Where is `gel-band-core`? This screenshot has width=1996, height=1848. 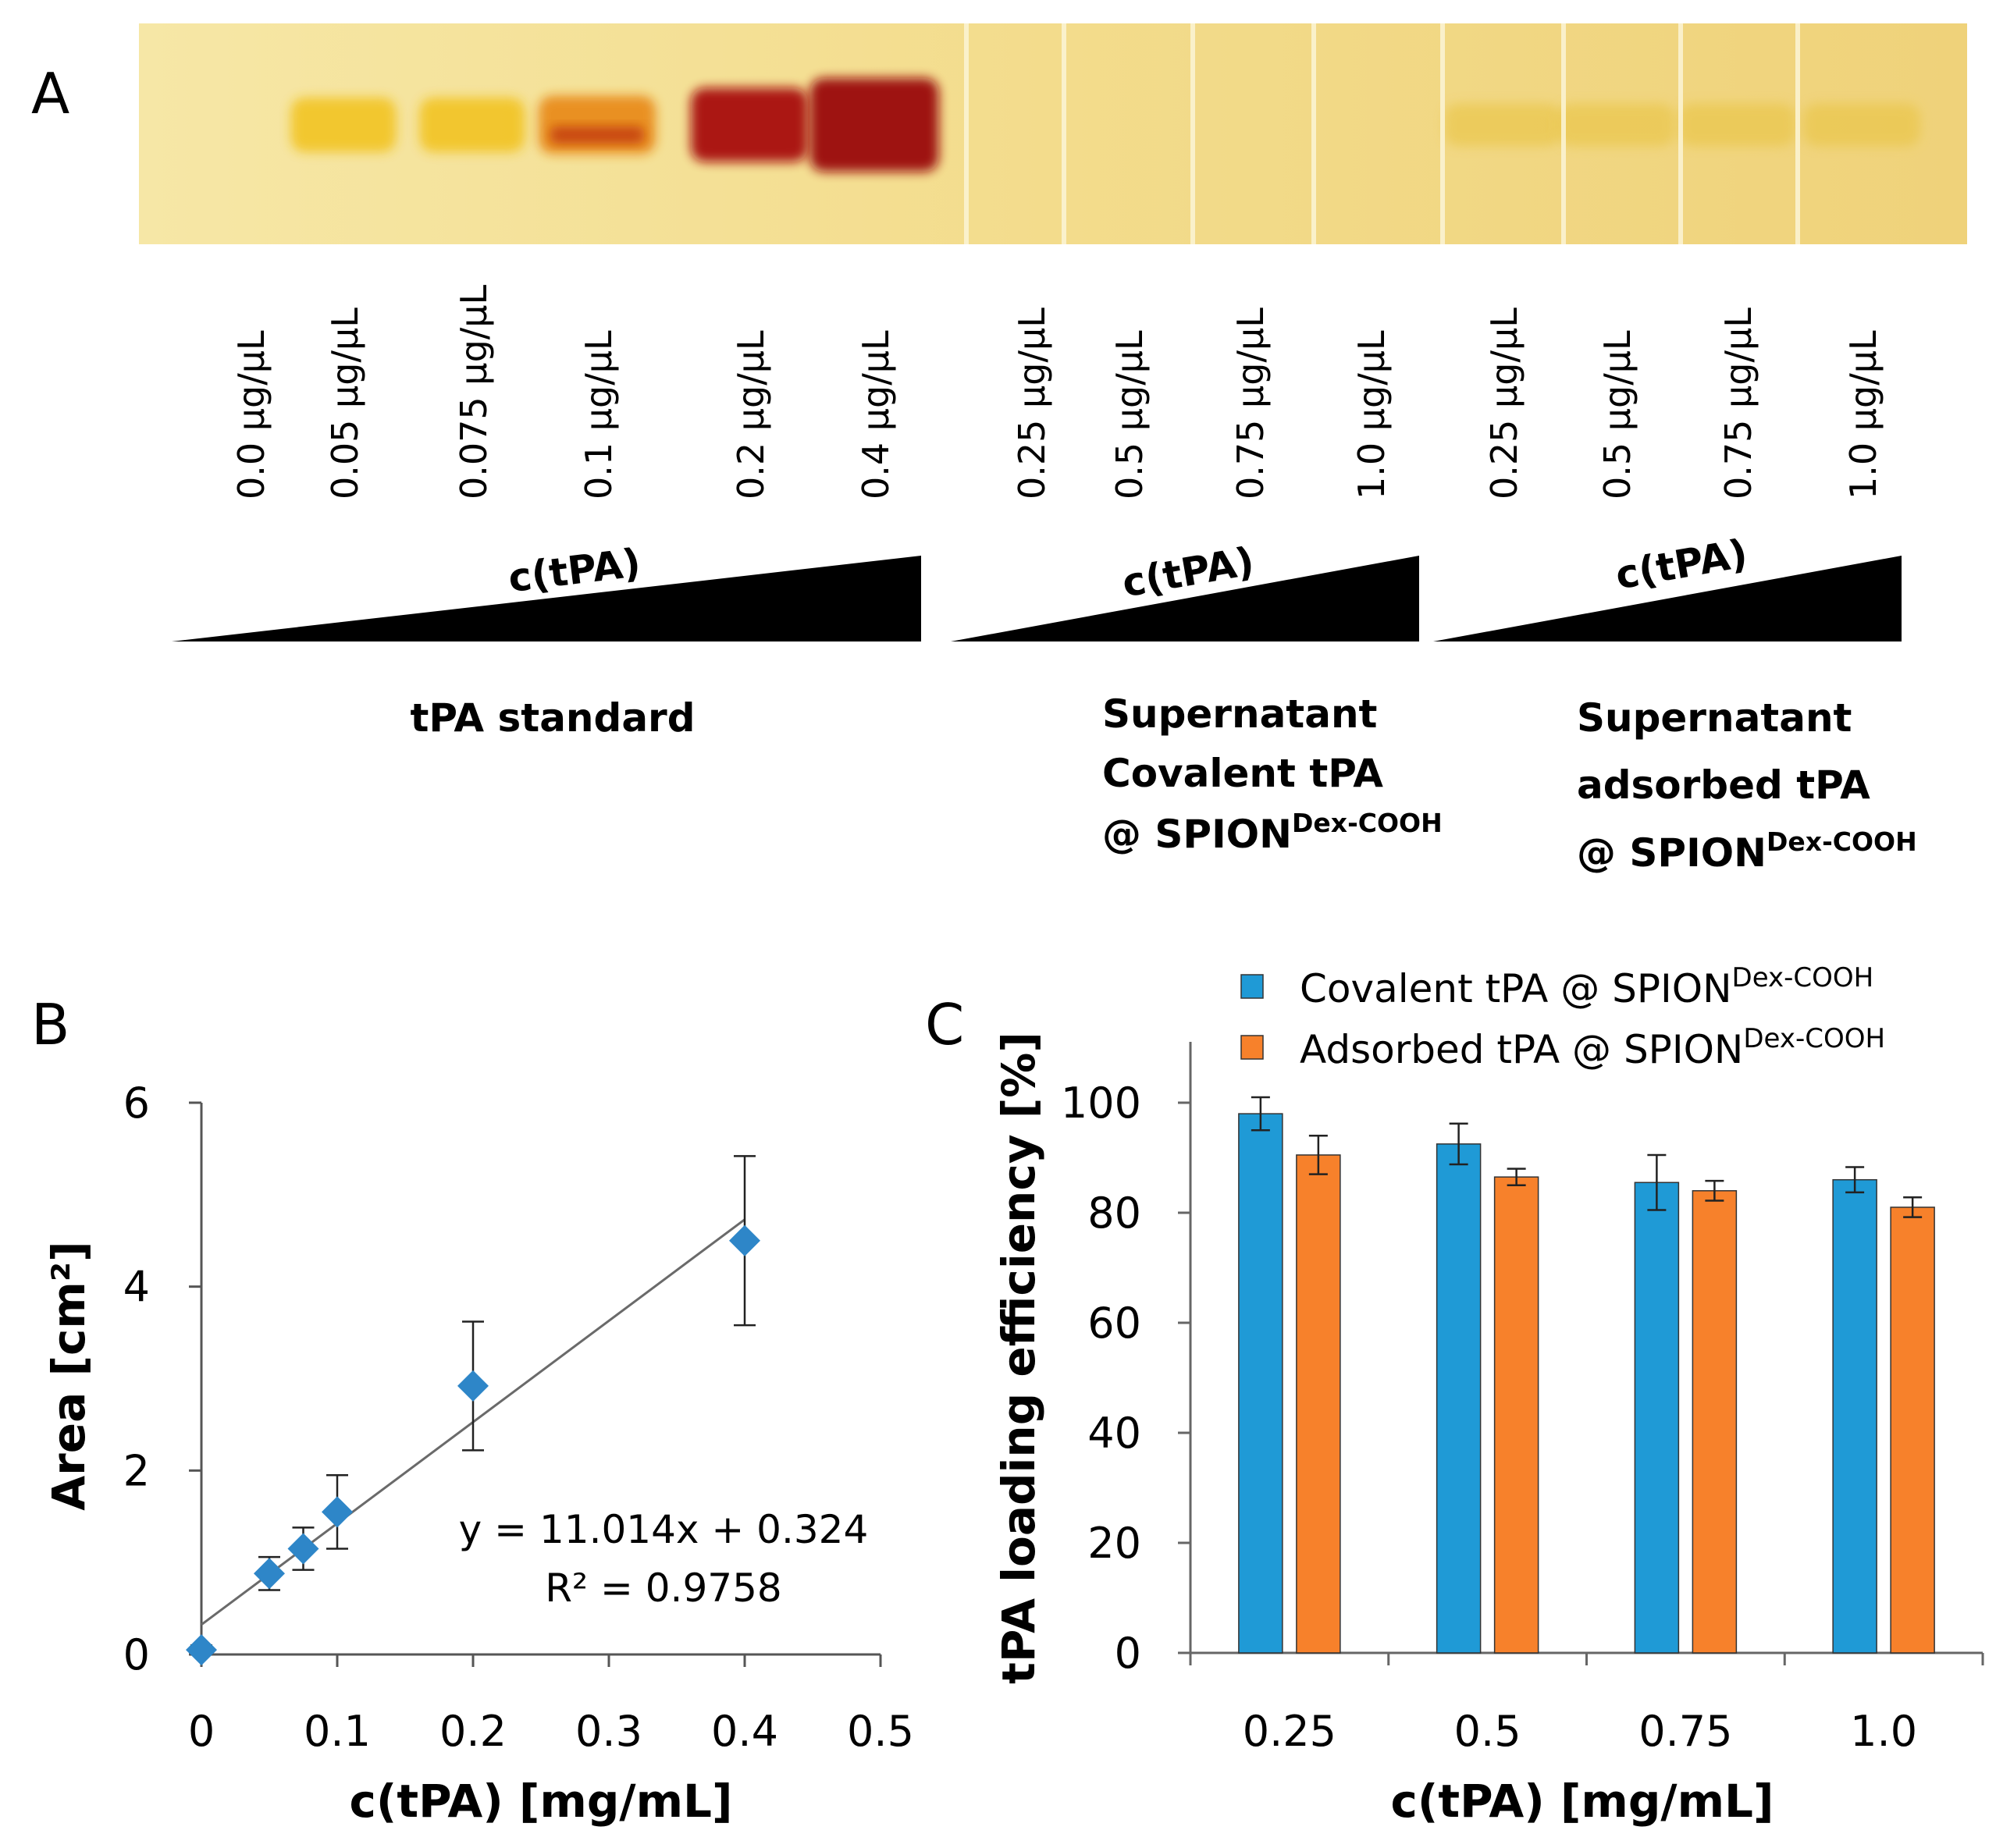 gel-band-core is located at coordinates (597, 135).